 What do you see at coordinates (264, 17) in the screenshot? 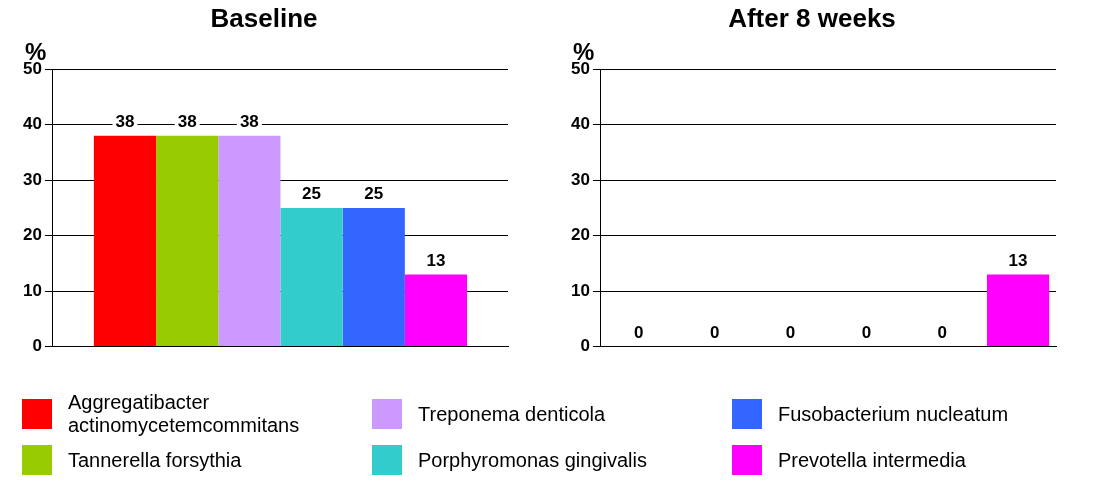
I see `chart-title: Baseline` at bounding box center [264, 17].